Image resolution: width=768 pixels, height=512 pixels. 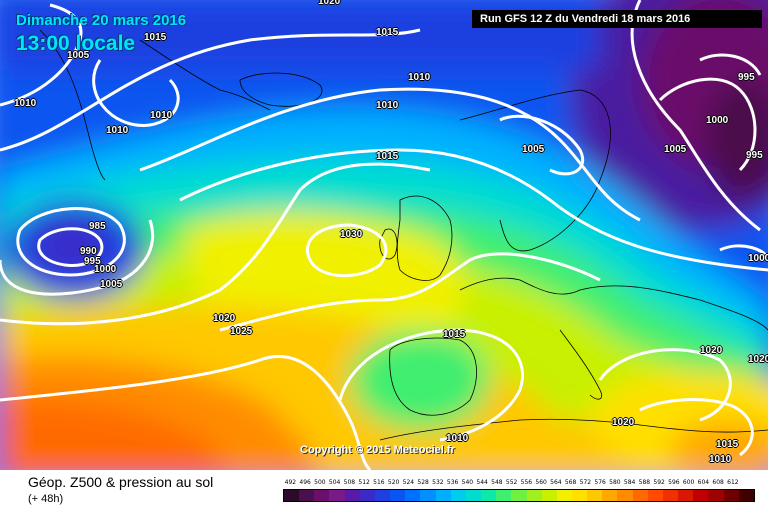 What do you see at coordinates (570, 482) in the screenshot?
I see `scale-value: 568` at bounding box center [570, 482].